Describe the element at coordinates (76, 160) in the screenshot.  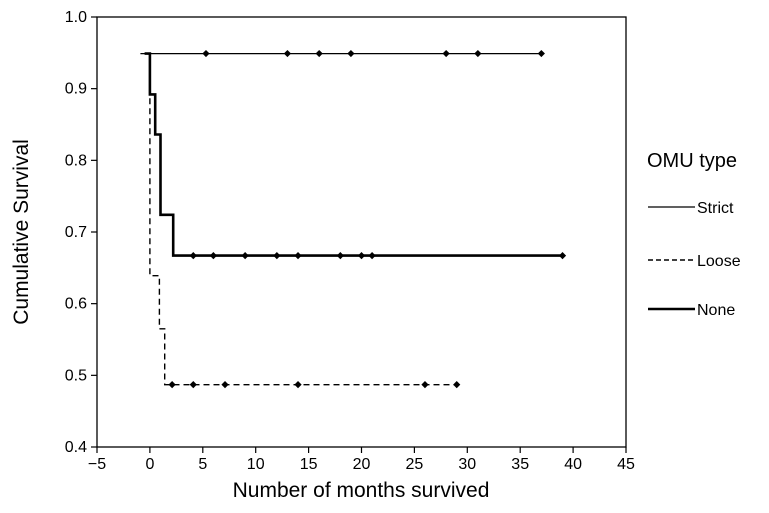
I see `y-tick-label: 0.8` at that location.